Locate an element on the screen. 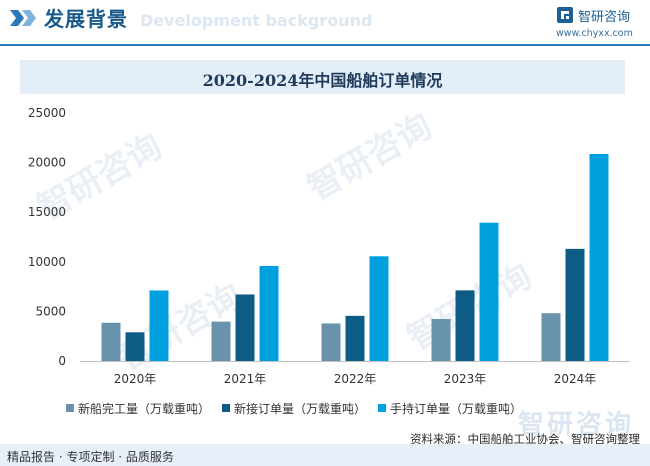 The width and height of the screenshot is (650, 466). footer-text: 精品报告 · 专项定制 · 品质服务 is located at coordinates (90, 457).